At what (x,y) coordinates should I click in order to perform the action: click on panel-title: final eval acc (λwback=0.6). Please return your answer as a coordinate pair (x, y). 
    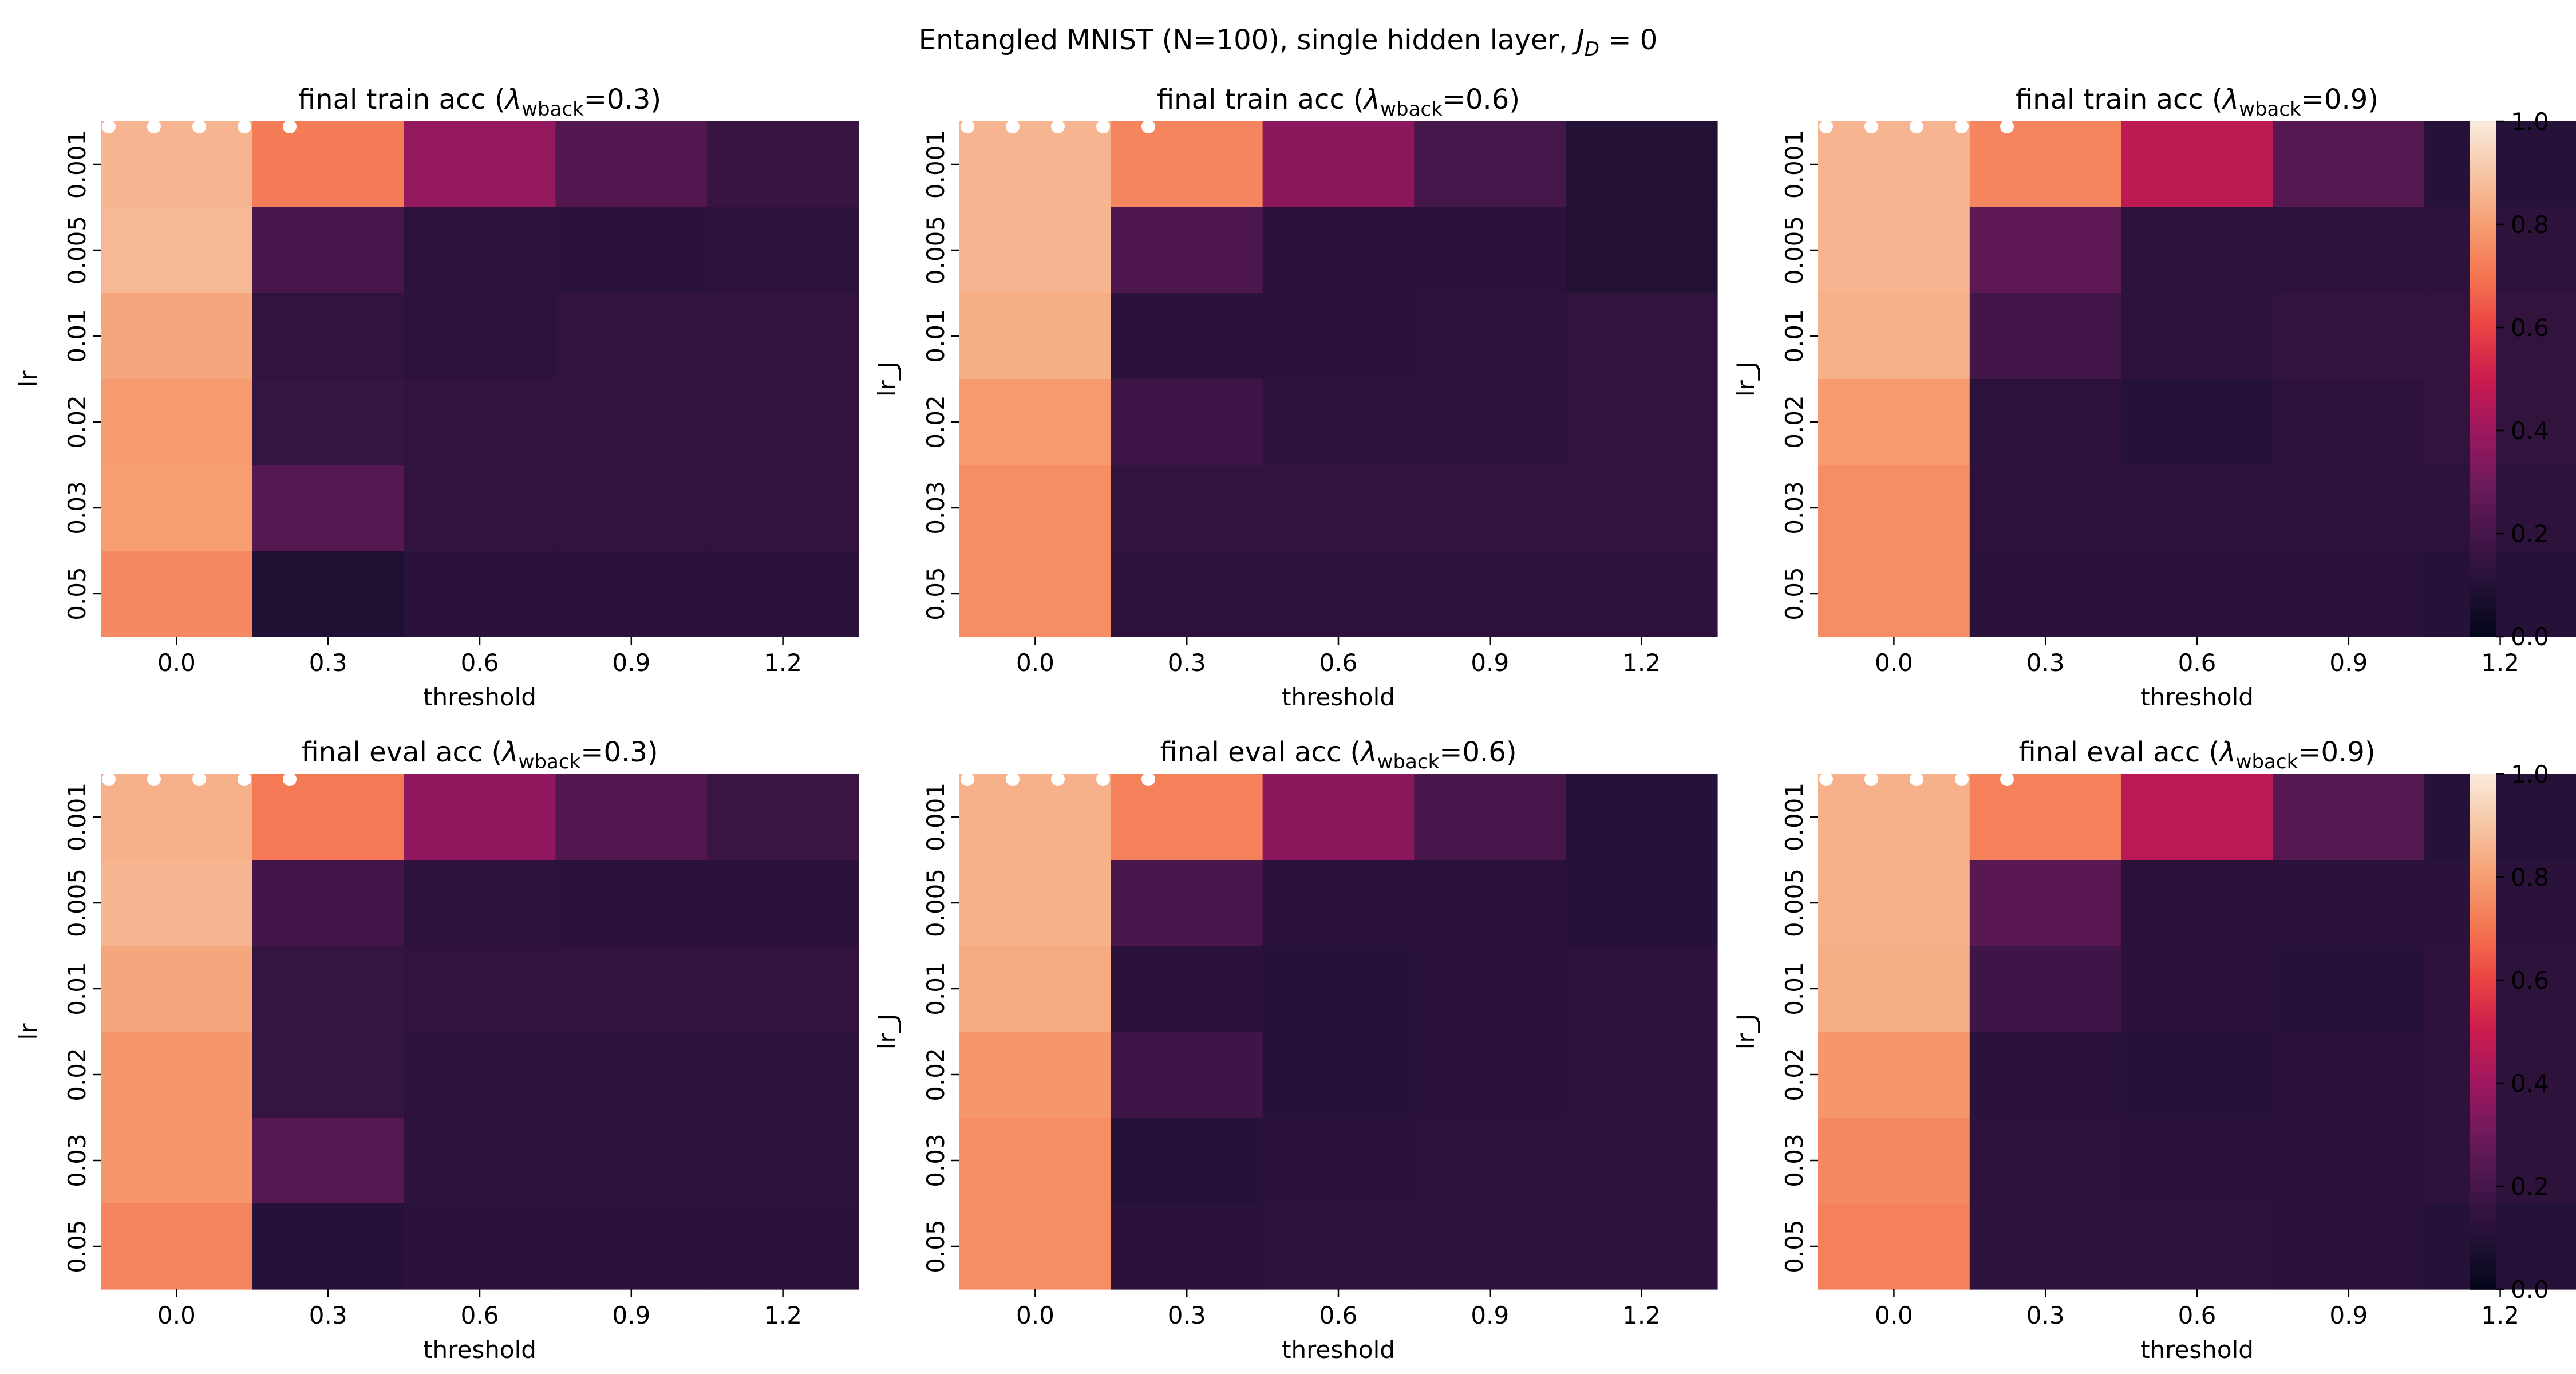
    Looking at the image, I should click on (1338, 755).